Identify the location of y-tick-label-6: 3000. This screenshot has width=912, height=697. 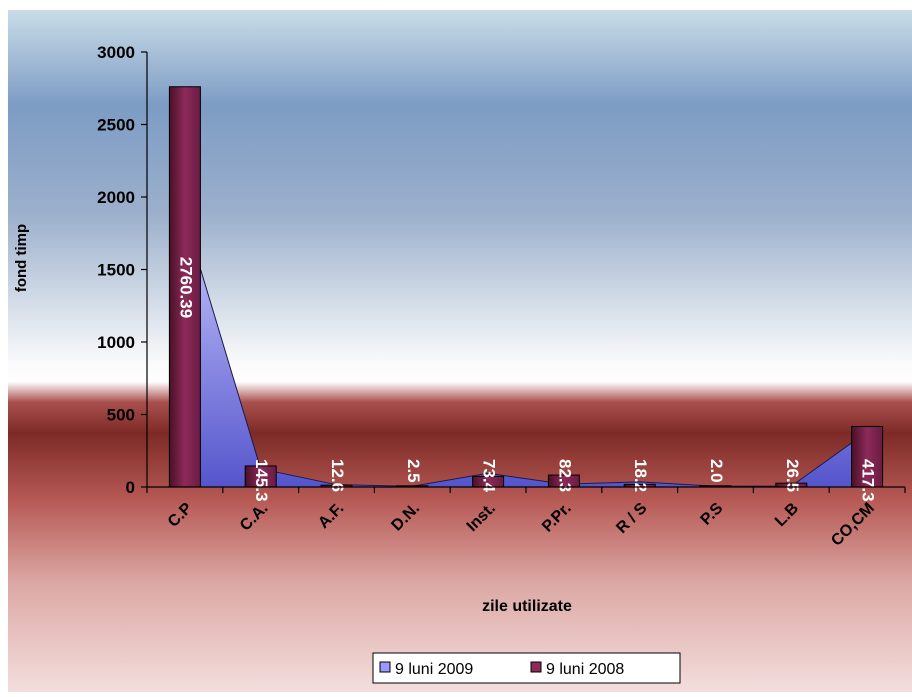
(116, 52).